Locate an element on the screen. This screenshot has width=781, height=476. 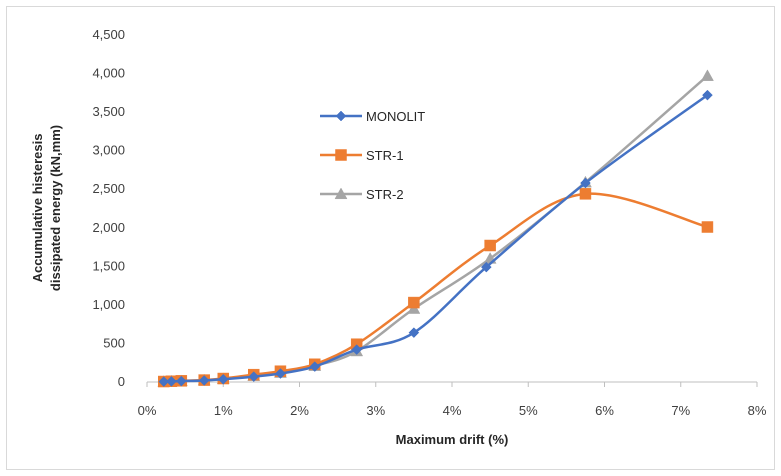
x-tick-label: 7% is located at coordinates (680, 410).